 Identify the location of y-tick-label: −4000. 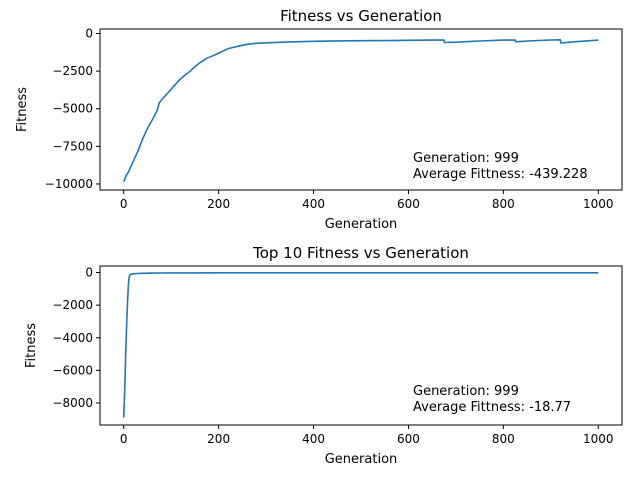
(72, 338).